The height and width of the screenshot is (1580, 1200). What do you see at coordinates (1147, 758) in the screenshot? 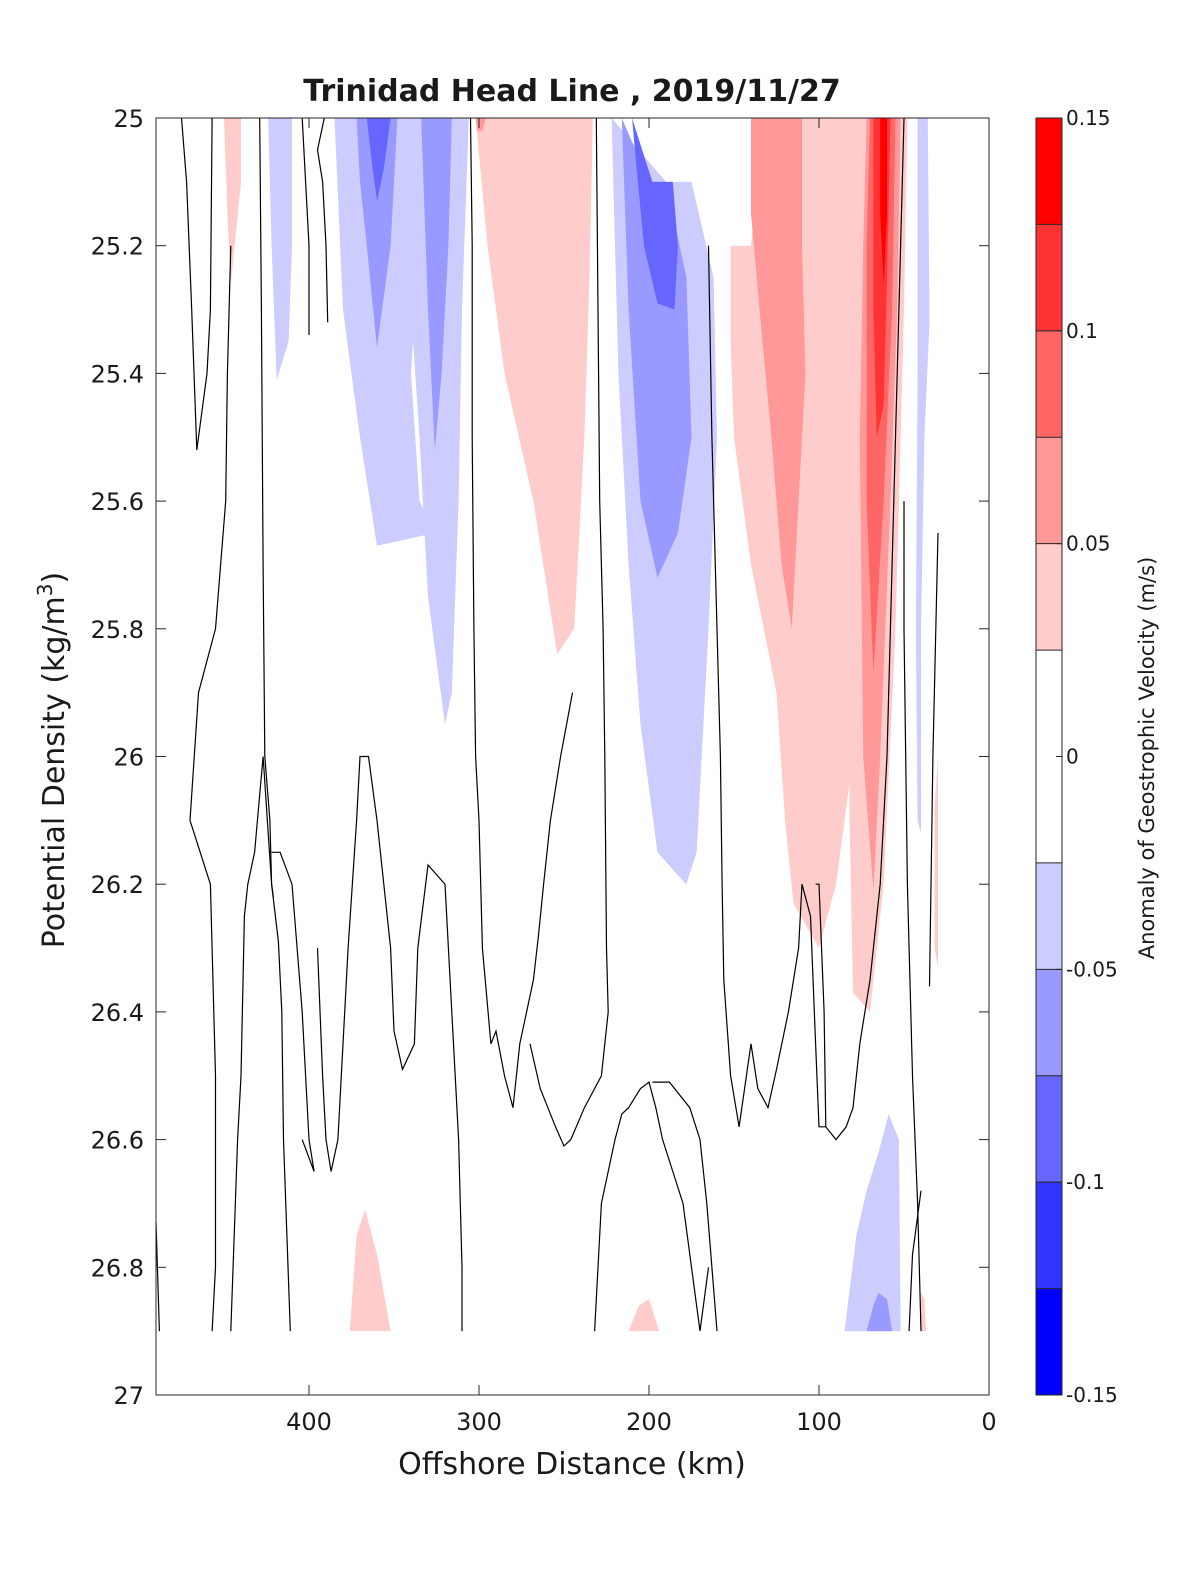
I see `colorbar-label: Anomaly of Geostrophic Velocity (m/s)` at bounding box center [1147, 758].